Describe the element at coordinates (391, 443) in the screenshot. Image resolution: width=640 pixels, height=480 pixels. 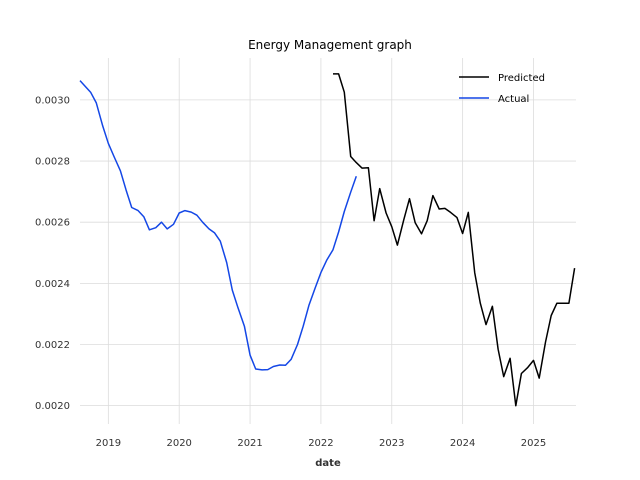
I see `x-tick-label: 2023` at that location.